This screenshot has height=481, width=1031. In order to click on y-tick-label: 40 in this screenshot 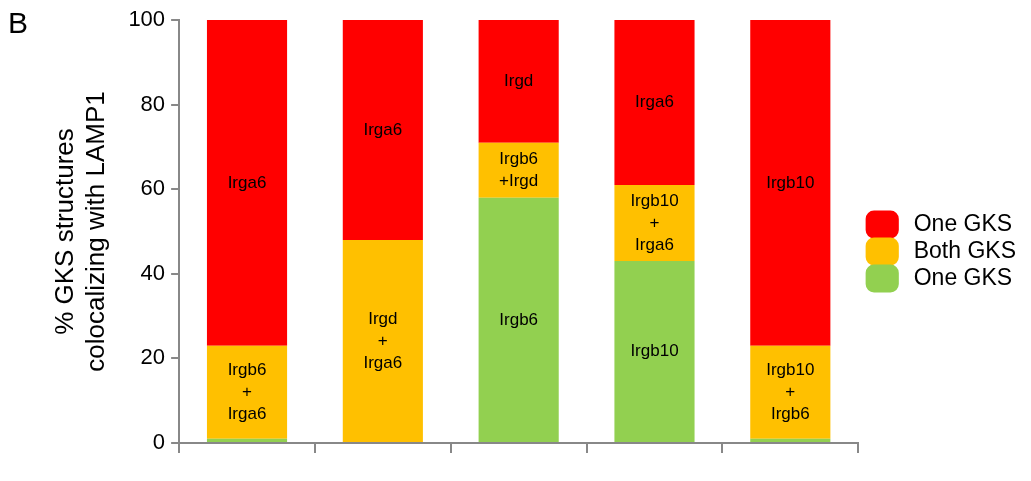, I will do `click(153, 272)`.